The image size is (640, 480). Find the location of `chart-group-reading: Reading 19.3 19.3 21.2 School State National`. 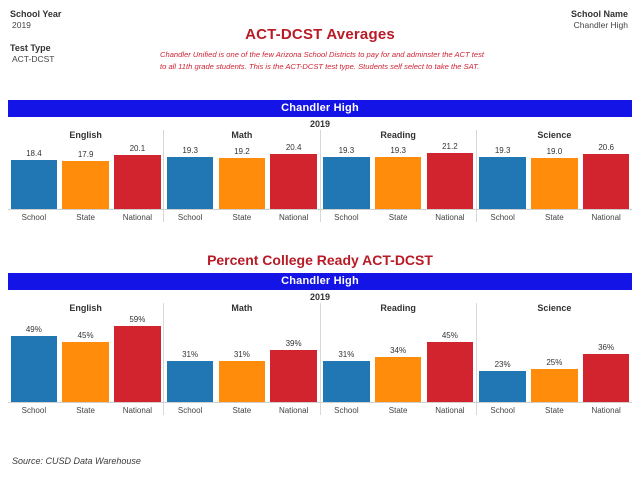

chart-group-reading: Reading 19.3 19.3 21.2 School State National is located at coordinates (397, 176).